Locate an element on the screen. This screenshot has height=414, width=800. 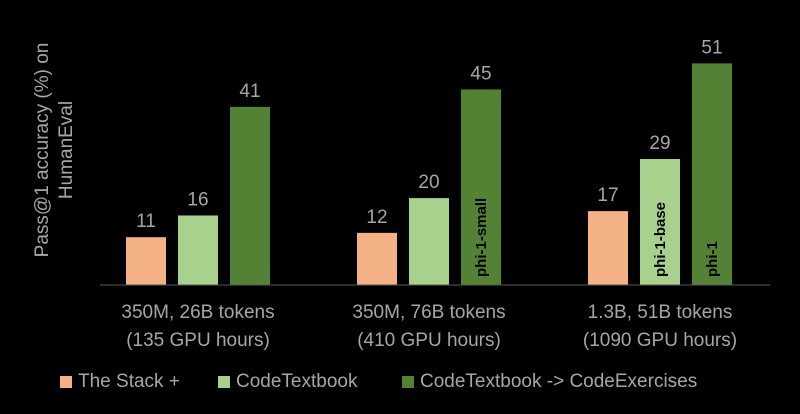
data-label: 17 is located at coordinates (607, 195).